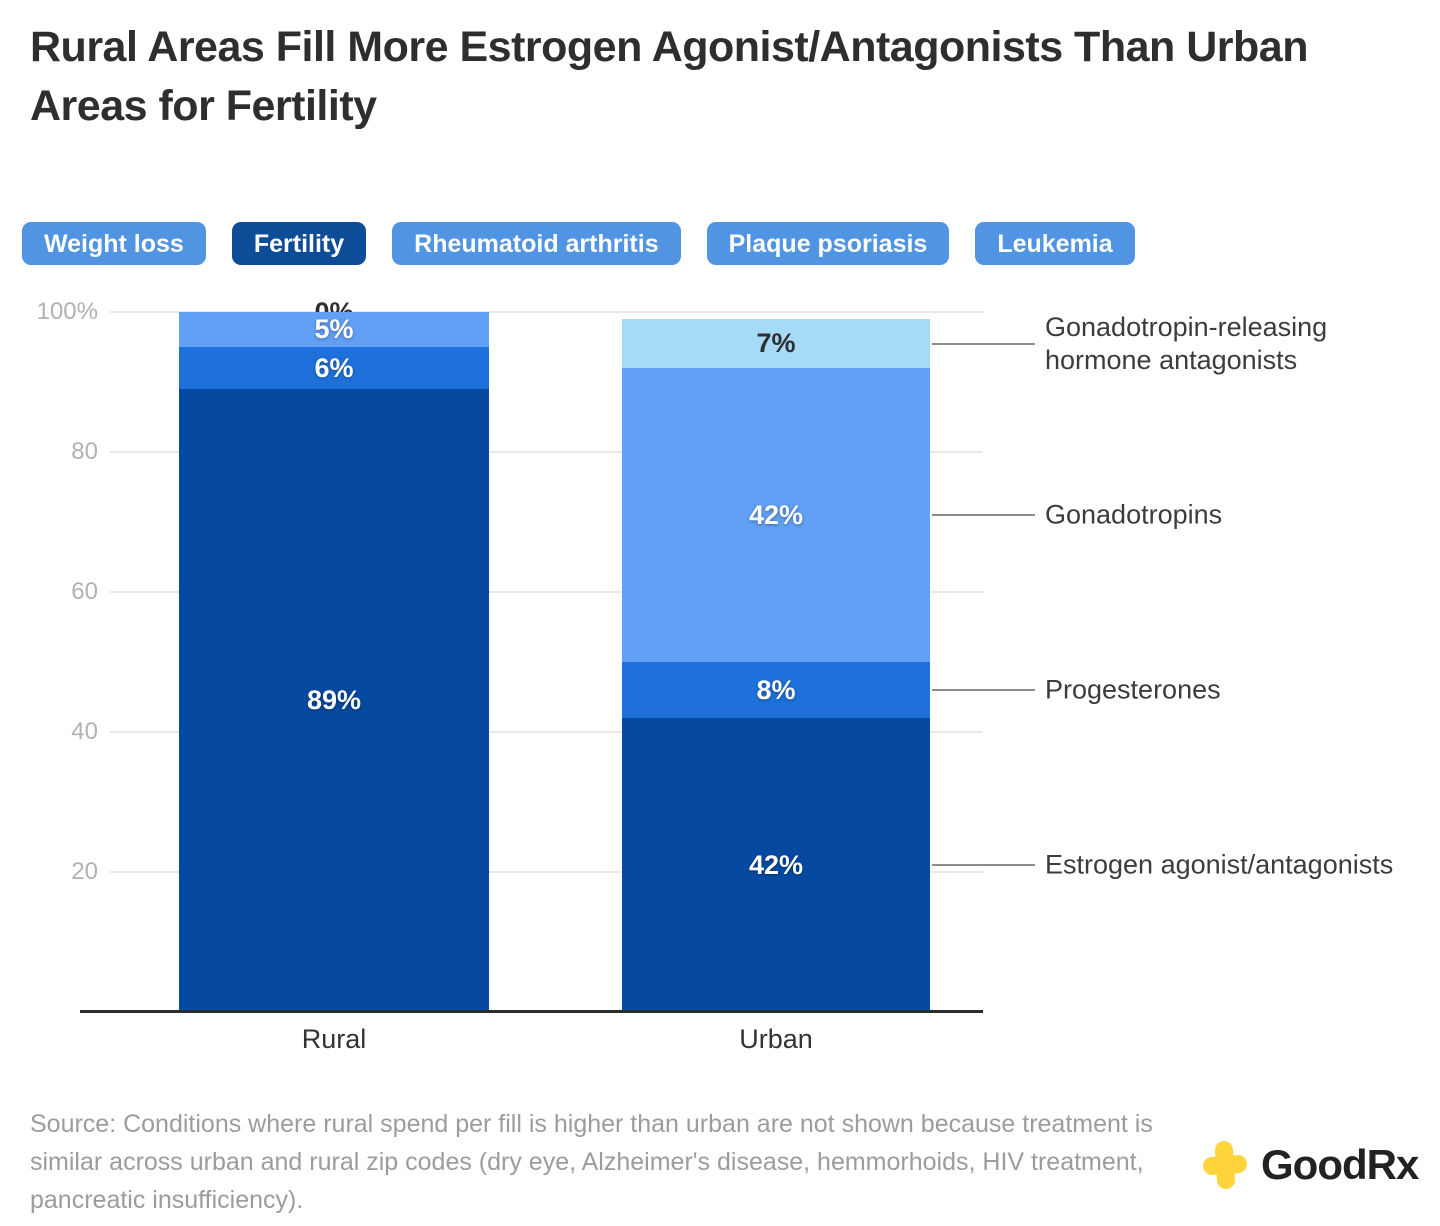 This screenshot has width=1440, height=1226. Describe the element at coordinates (1240, 515) in the screenshot. I see `legend-label: Gonadotropins` at that location.